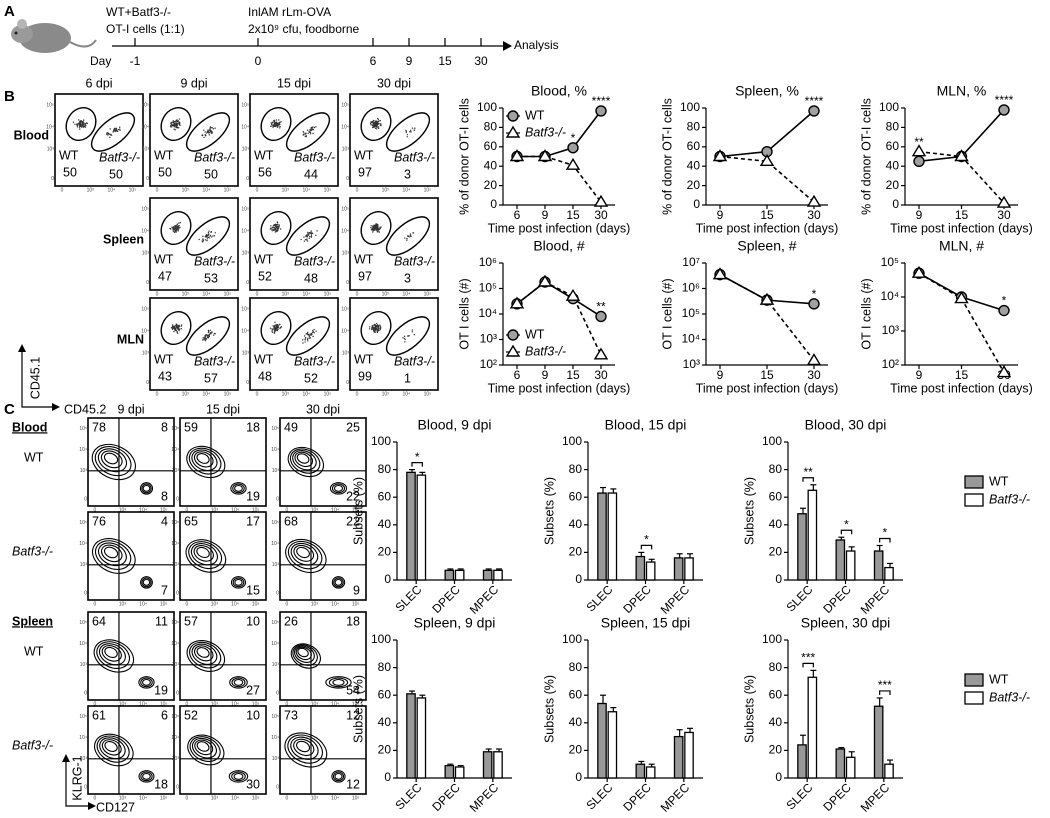 This screenshot has width=1050, height=818. I want to click on significance-bracket, so click(846, 532).